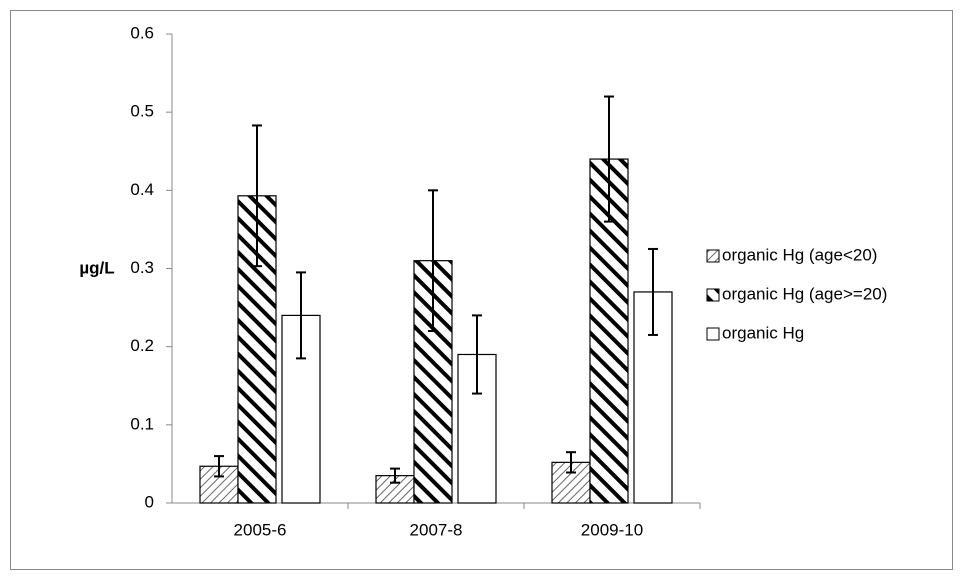  Describe the element at coordinates (142, 189) in the screenshot. I see `y-tick-label: 0.4` at that location.